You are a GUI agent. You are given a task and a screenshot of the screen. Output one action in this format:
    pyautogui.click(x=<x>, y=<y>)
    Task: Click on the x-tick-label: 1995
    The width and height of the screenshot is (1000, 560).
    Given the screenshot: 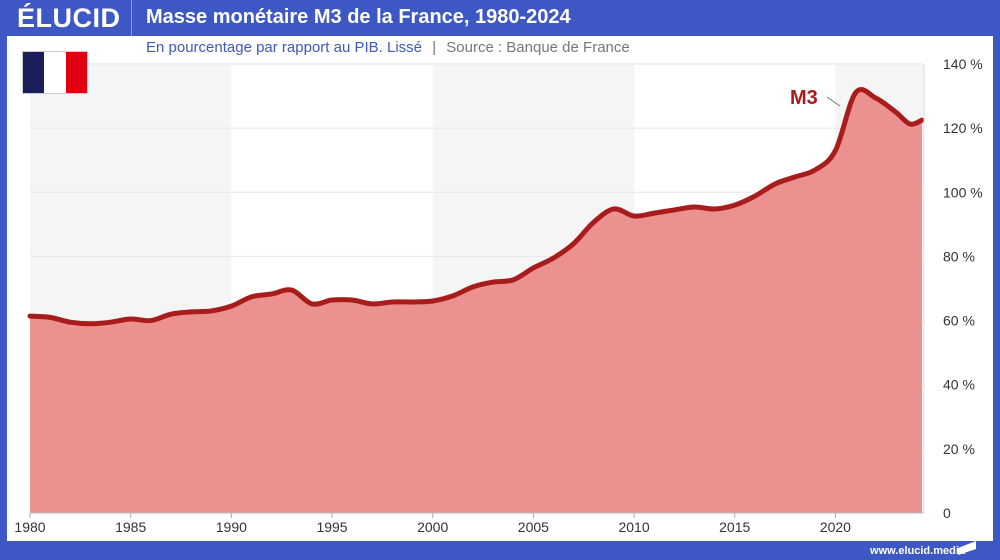 What is the action you would take?
    pyautogui.click(x=331, y=527)
    